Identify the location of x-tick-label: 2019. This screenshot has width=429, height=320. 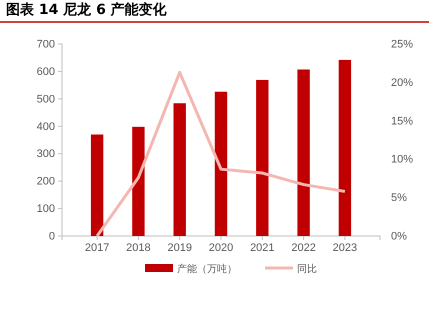
(179, 248).